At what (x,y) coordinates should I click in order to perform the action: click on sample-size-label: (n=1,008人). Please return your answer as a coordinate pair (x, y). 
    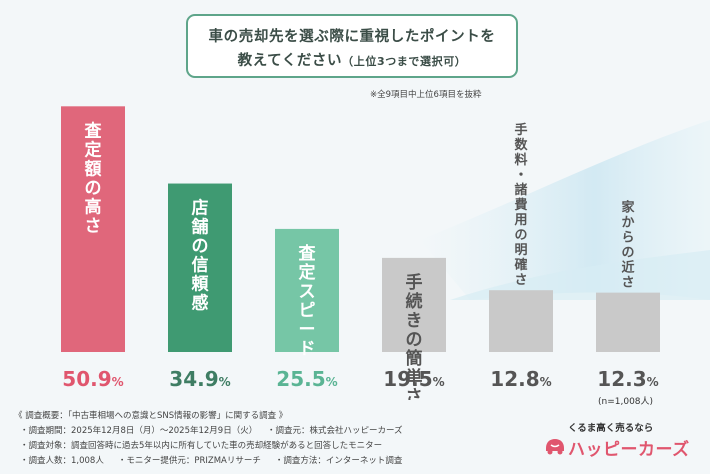
    Looking at the image, I should click on (626, 402).